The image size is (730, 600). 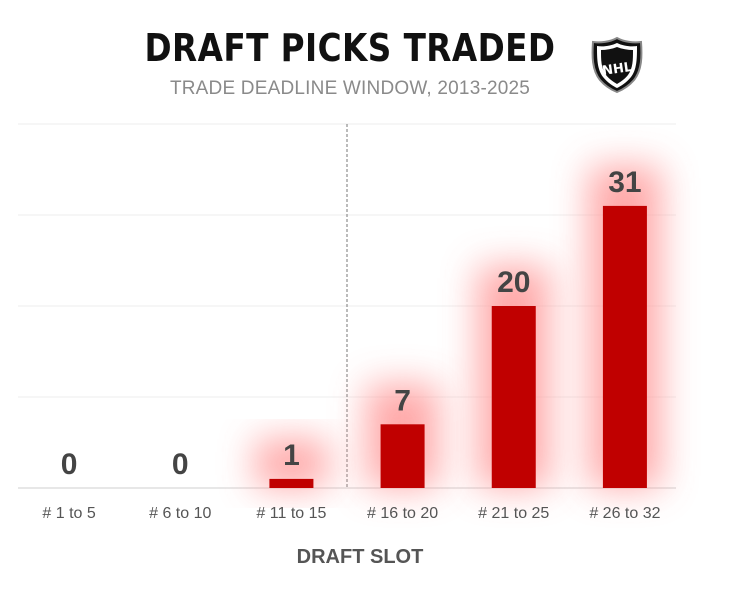 I want to click on nhl-shield-icon: NHL, so click(x=617, y=65).